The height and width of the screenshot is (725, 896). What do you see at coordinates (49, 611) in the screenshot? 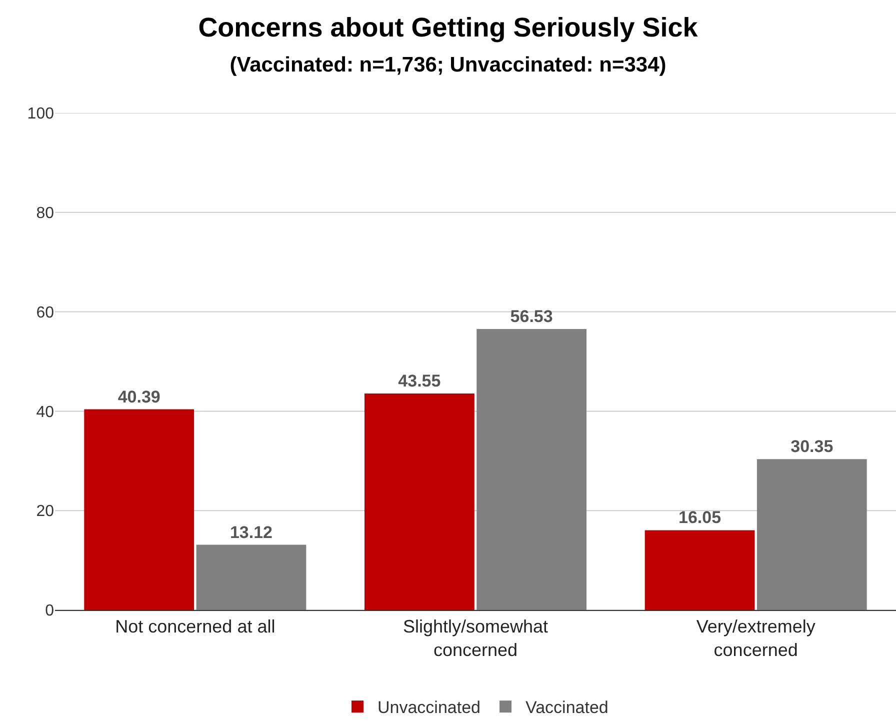
I see `y-tick-label: 0` at bounding box center [49, 611].